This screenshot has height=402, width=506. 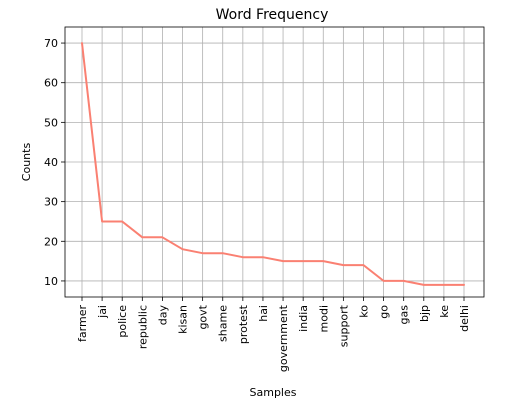 What do you see at coordinates (122, 321) in the screenshot?
I see `x-tick-label: police` at bounding box center [122, 321].